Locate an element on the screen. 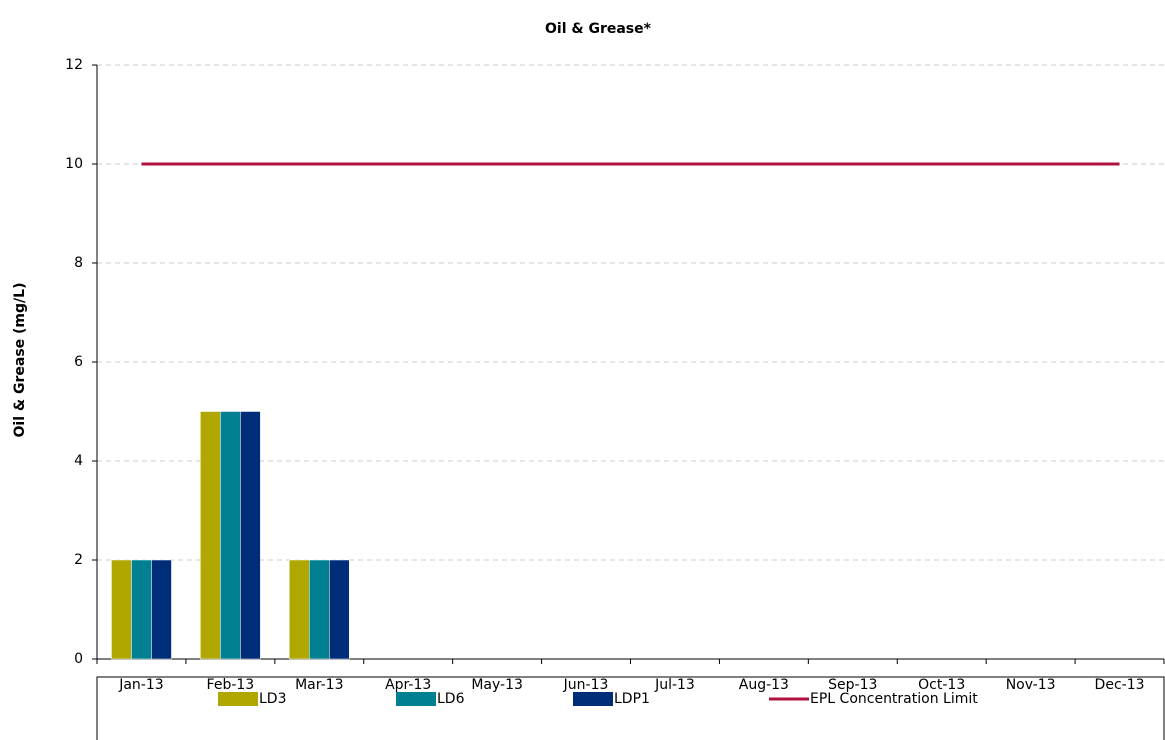 This screenshot has width=1165, height=740. legend-label: LD3 is located at coordinates (273, 699).